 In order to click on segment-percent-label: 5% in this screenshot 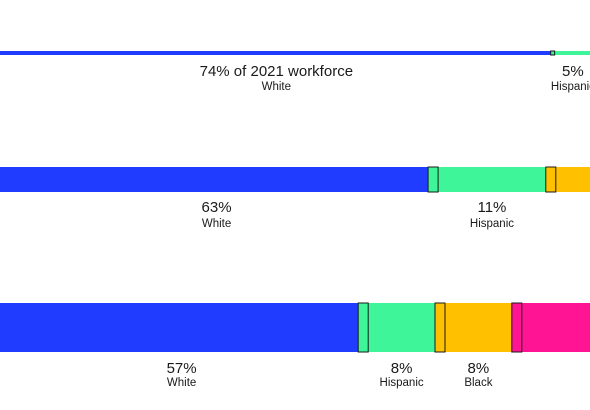, I will do `click(573, 71)`.